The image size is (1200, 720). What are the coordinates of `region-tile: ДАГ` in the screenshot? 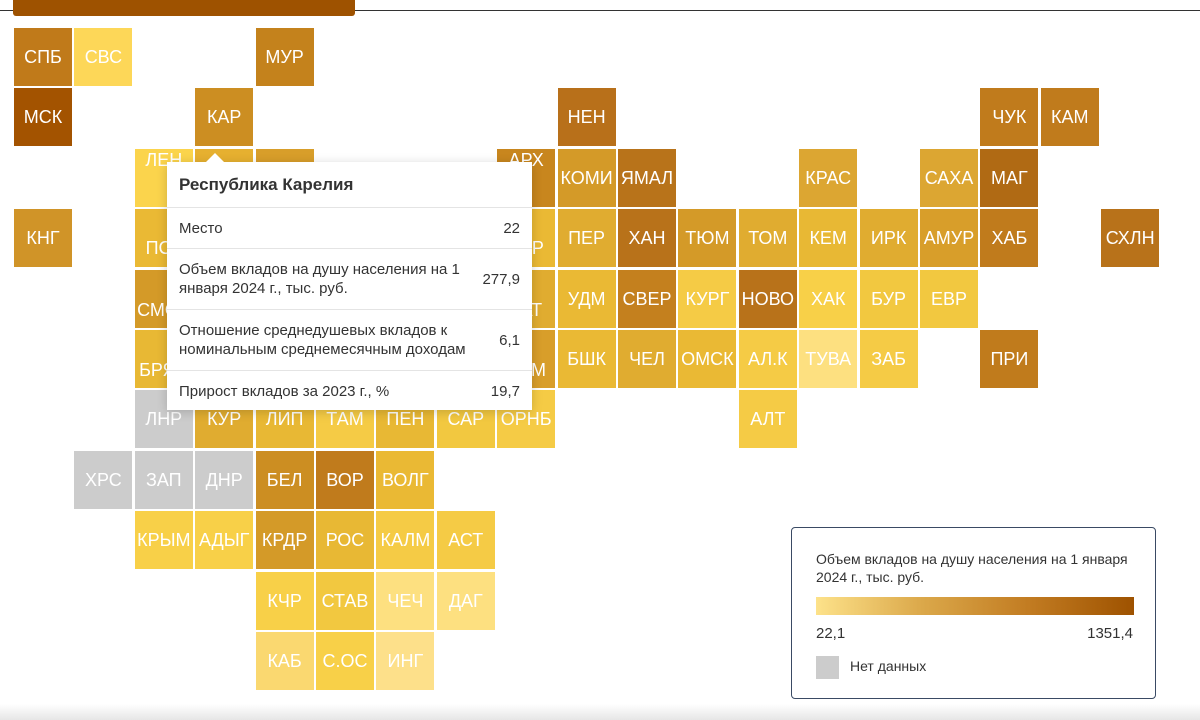 It's located at (465, 600).